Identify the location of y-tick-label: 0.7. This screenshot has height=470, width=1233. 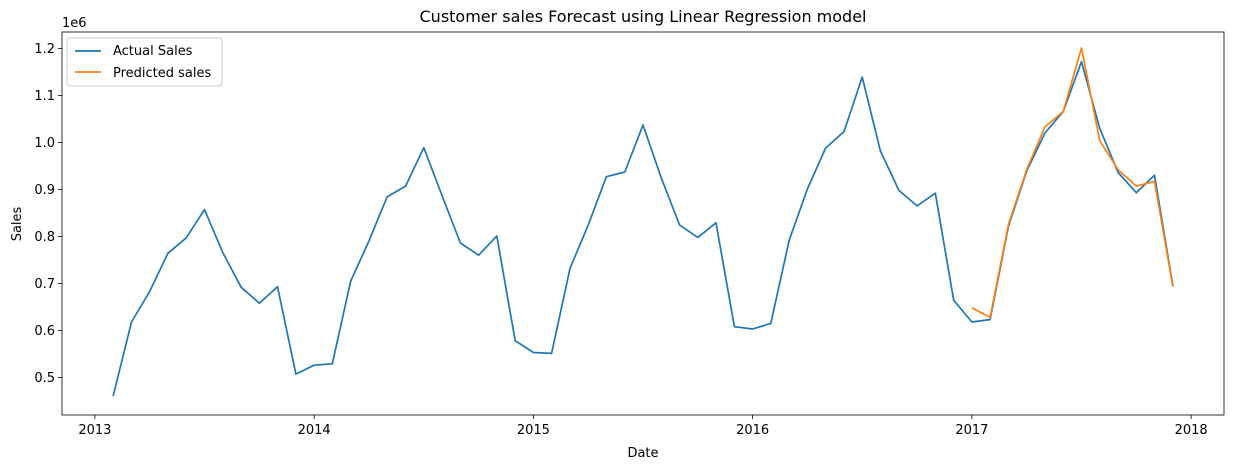
(44, 284).